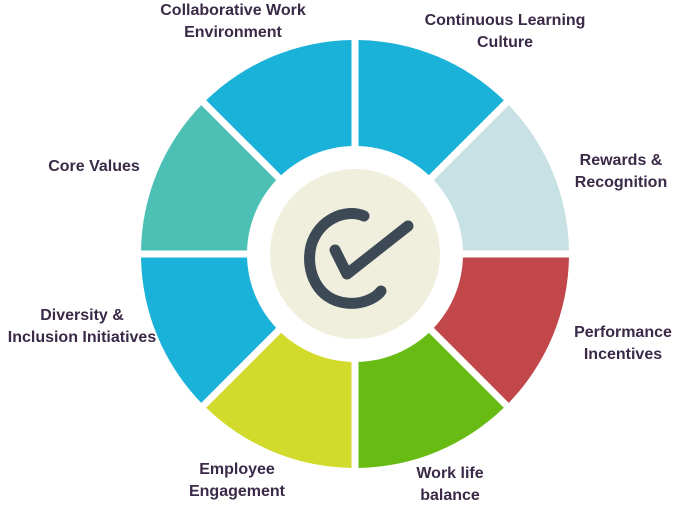  I want to click on label-line: Performance, so click(623, 332).